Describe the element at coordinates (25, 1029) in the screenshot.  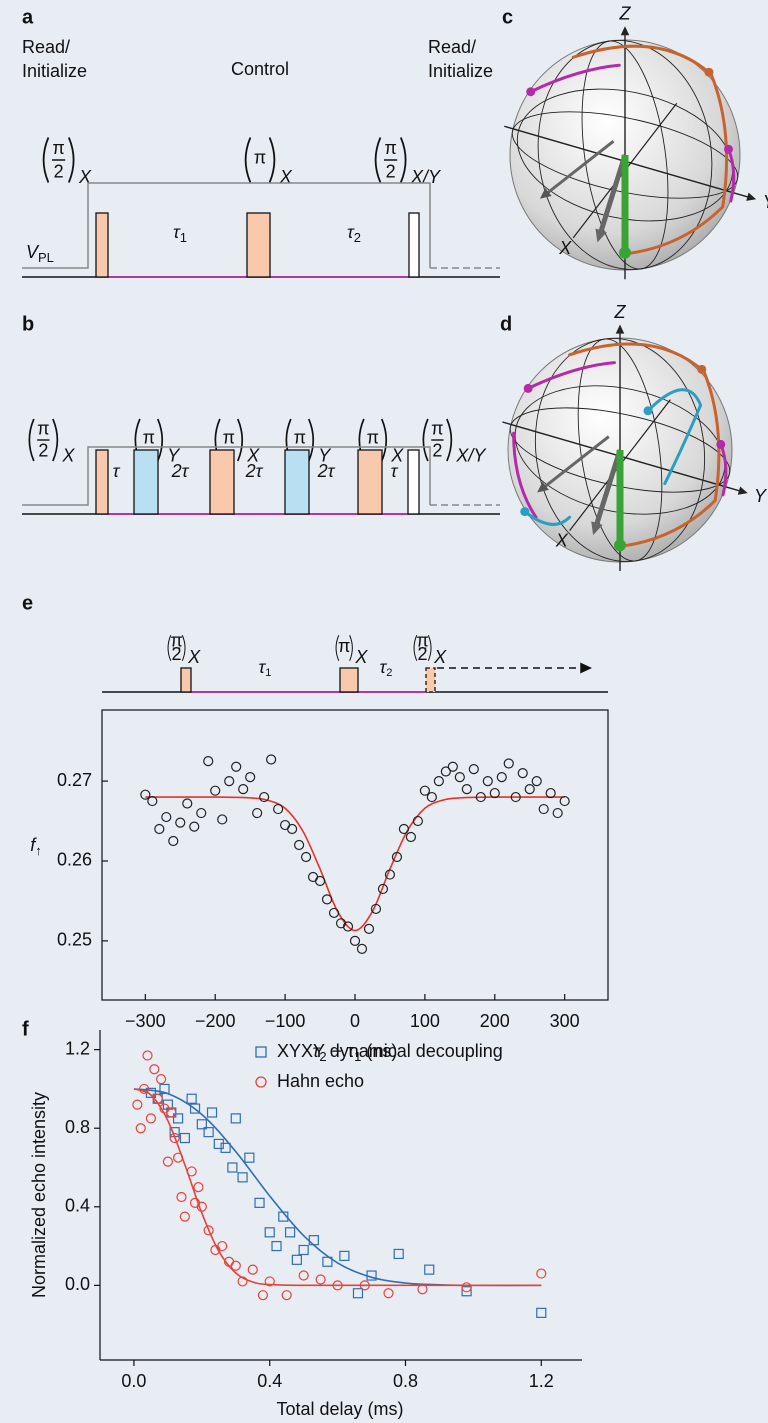
I see `panel-letter: f` at that location.